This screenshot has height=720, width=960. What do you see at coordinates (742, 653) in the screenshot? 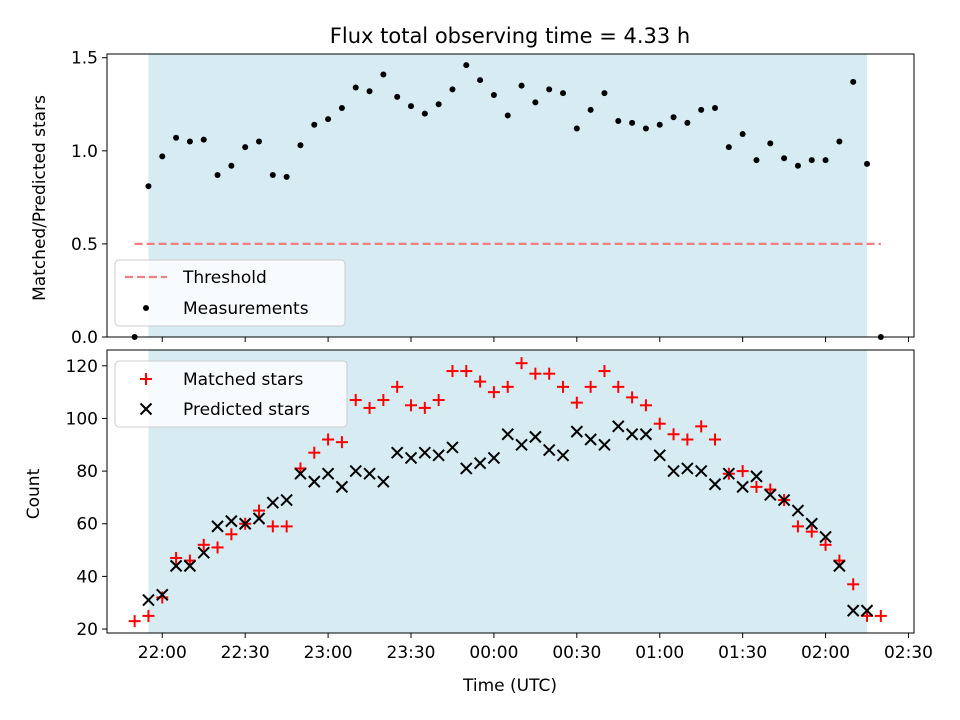
I see `x-tick-label: 01:30` at bounding box center [742, 653].